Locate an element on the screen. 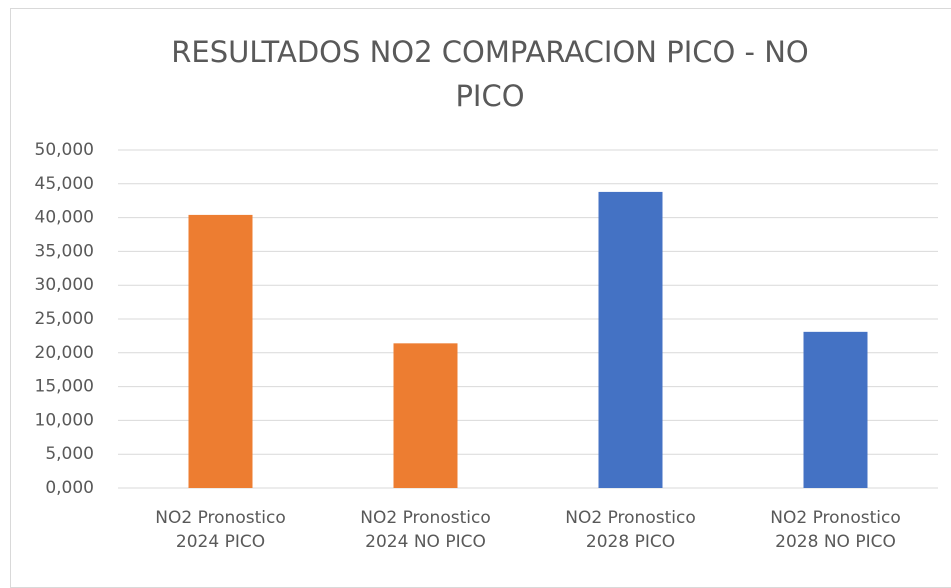  y-tick-label: 10,000 is located at coordinates (64, 420).